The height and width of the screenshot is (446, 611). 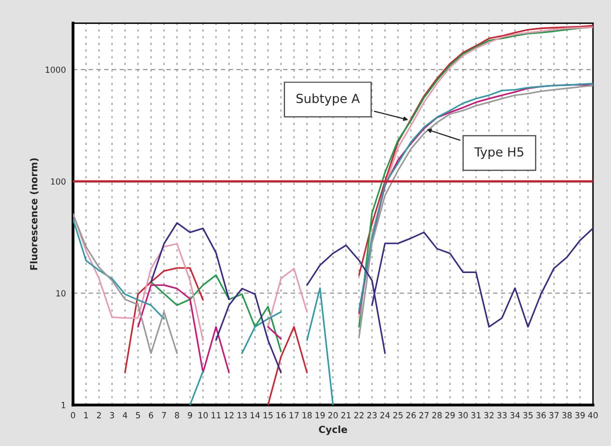 What do you see at coordinates (450, 415) in the screenshot?
I see `x-tick-label: 29` at bounding box center [450, 415].